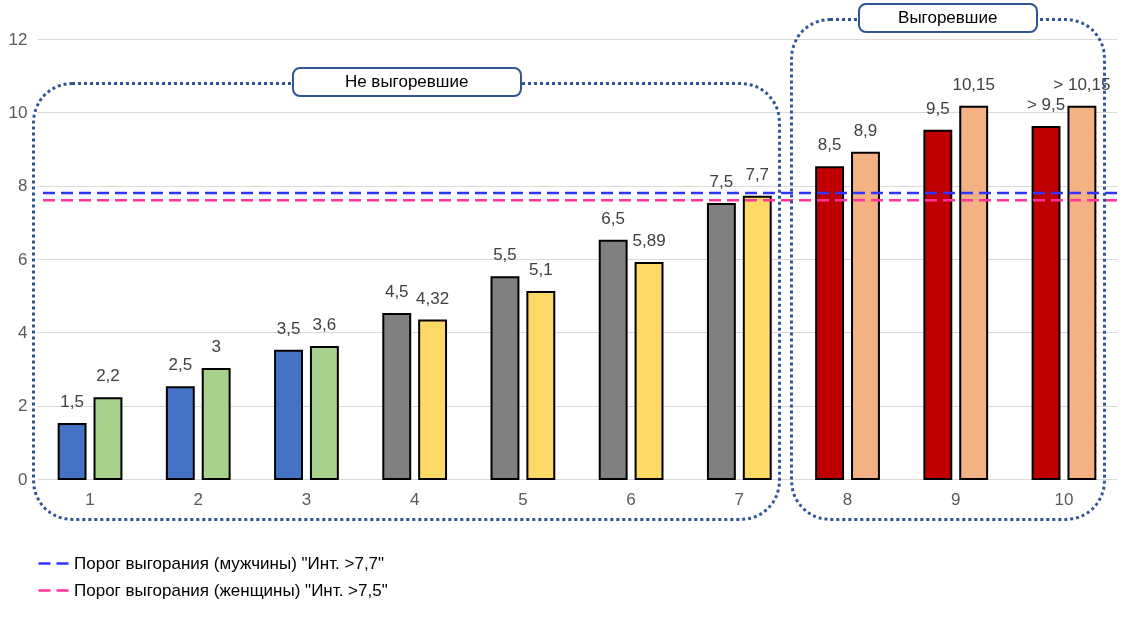  Describe the element at coordinates (414, 499) in the screenshot. I see `x-tick-label: 4` at that location.